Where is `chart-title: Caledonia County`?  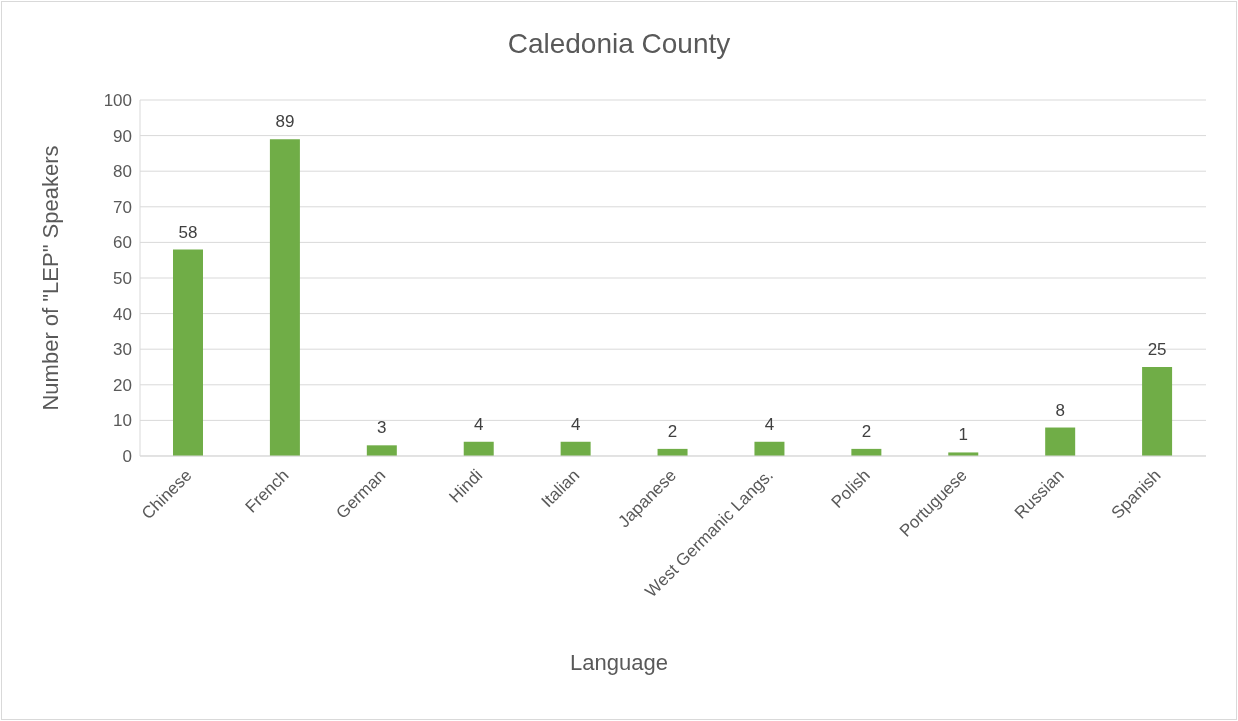
chart-title: Caledonia County is located at coordinates (619, 44).